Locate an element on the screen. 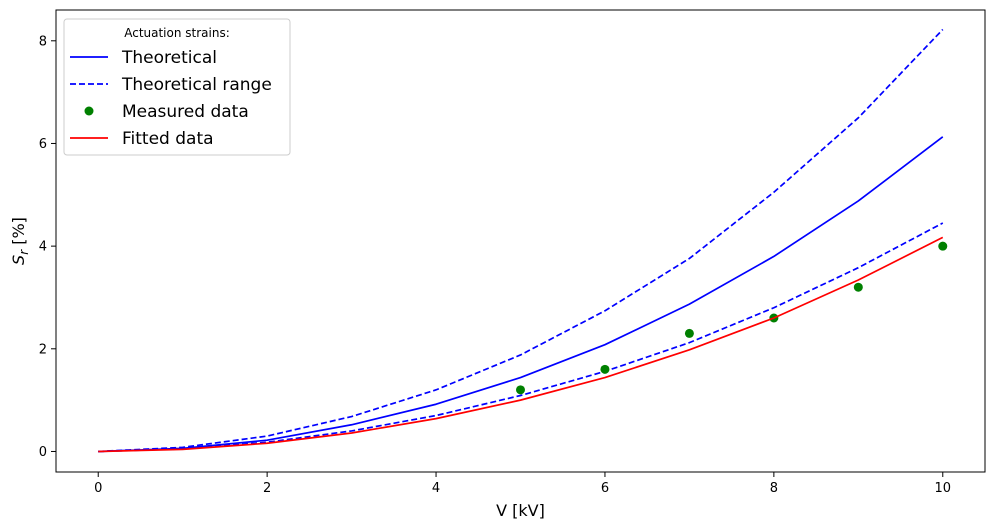 This screenshot has height=529, width=995. y-axis-label-sub: r is located at coordinates (24, 252).